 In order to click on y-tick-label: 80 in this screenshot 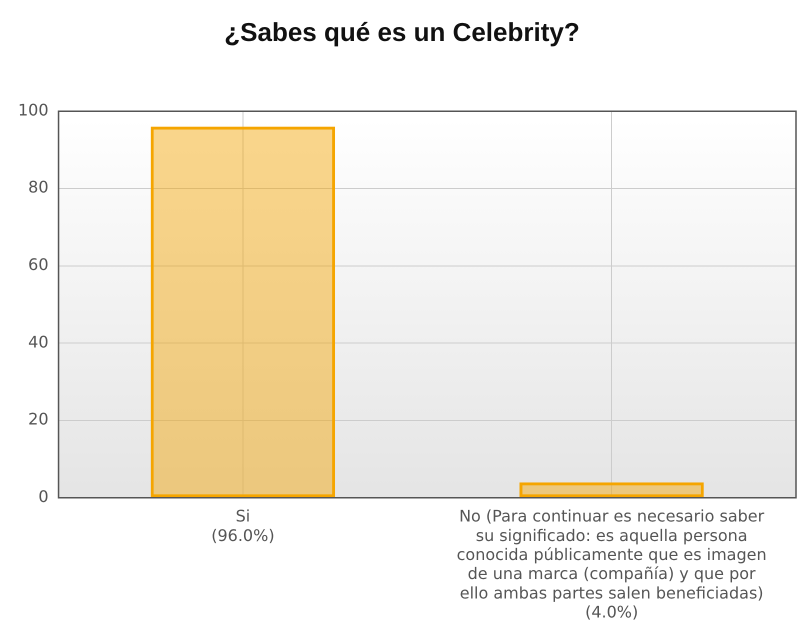, I will do `click(38, 187)`.